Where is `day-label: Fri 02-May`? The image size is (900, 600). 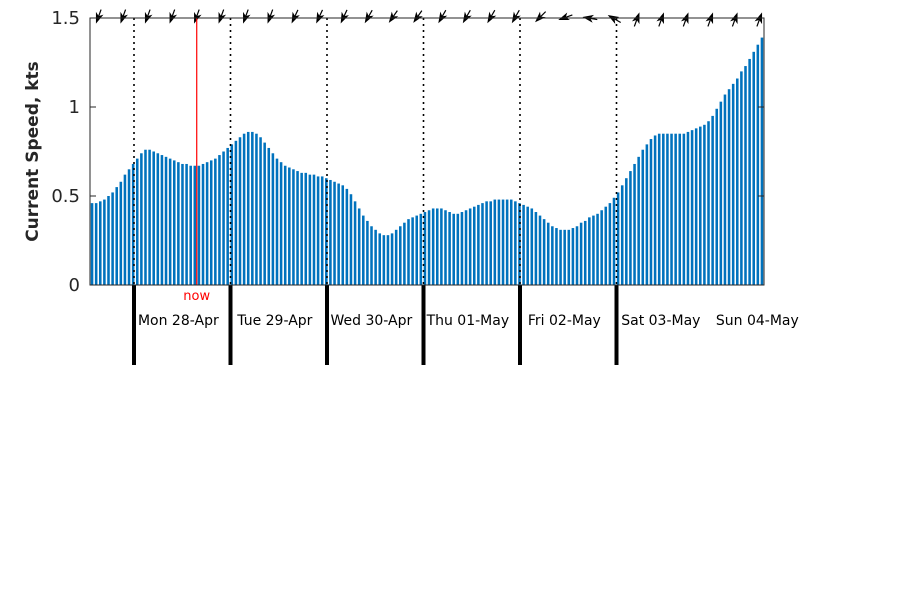
day-label: Fri 02-May is located at coordinates (564, 321).